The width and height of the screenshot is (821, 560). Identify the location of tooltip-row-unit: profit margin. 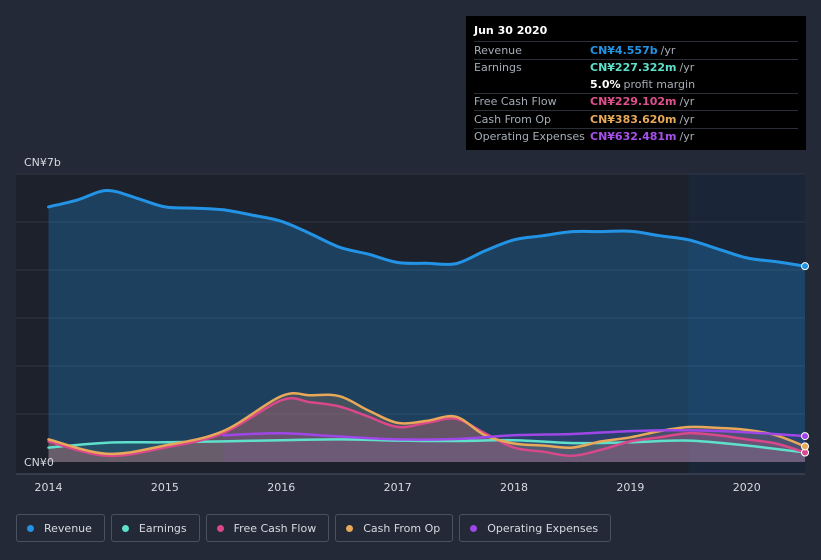
(659, 84).